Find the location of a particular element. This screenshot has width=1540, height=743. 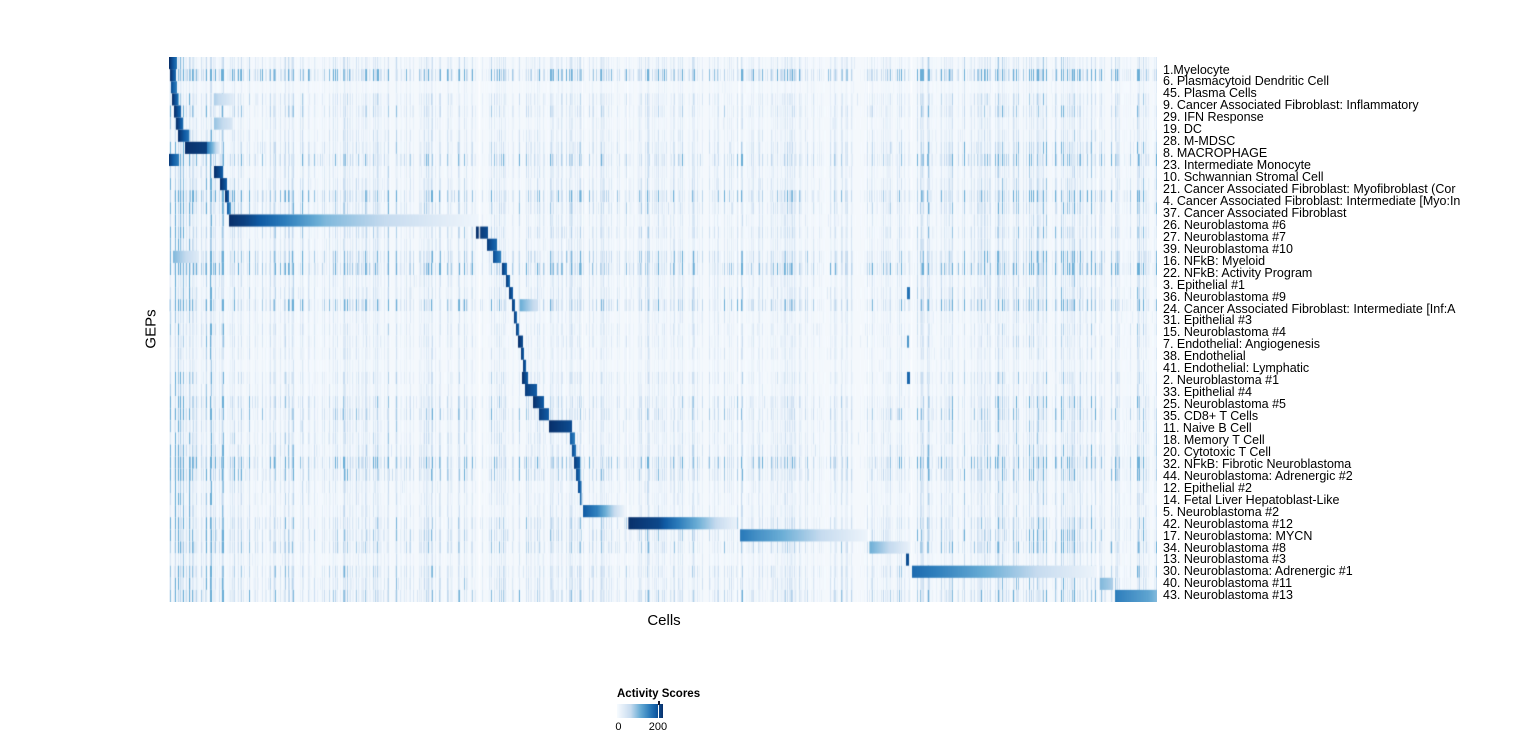

gep-row-label: 18. Memory T Cell is located at coordinates (1214, 439).